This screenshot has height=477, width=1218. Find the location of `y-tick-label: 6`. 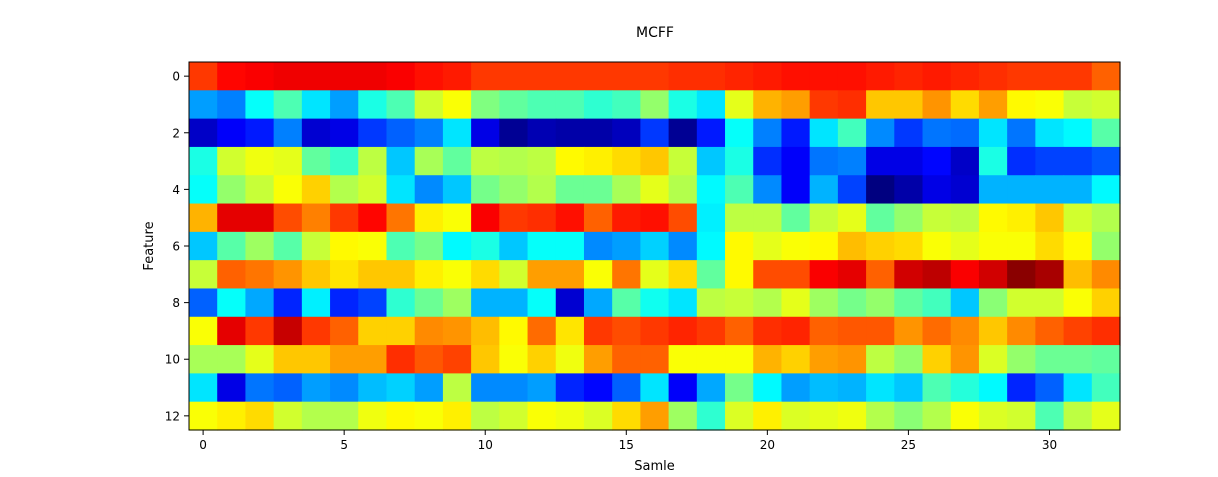

y-tick-label: 6 is located at coordinates (176, 247).